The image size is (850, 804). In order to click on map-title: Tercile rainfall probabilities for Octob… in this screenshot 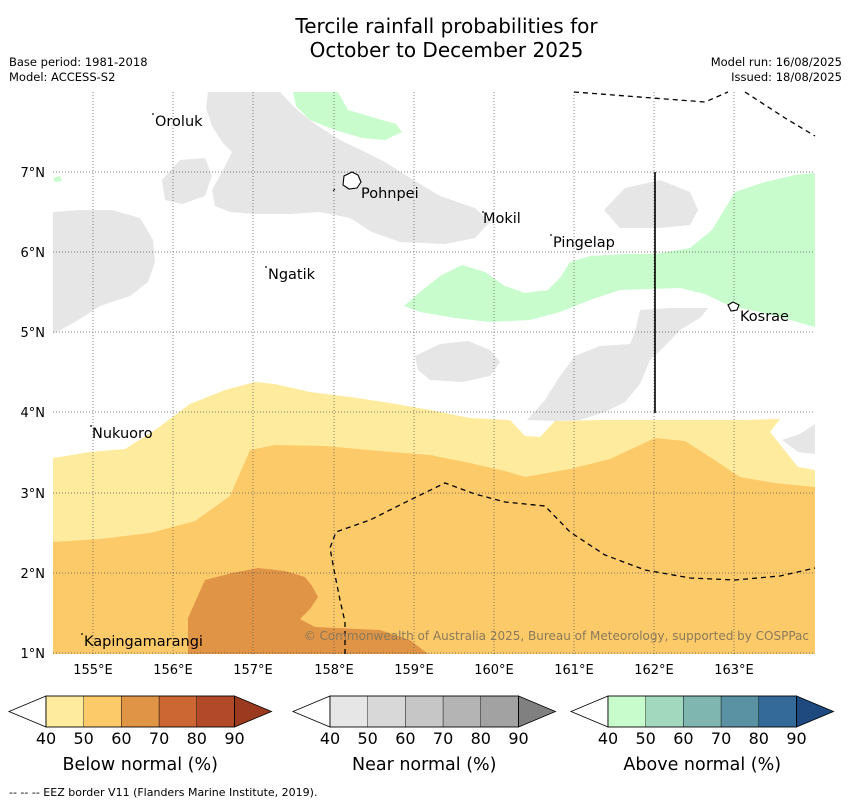, I will do `click(425, 38)`.